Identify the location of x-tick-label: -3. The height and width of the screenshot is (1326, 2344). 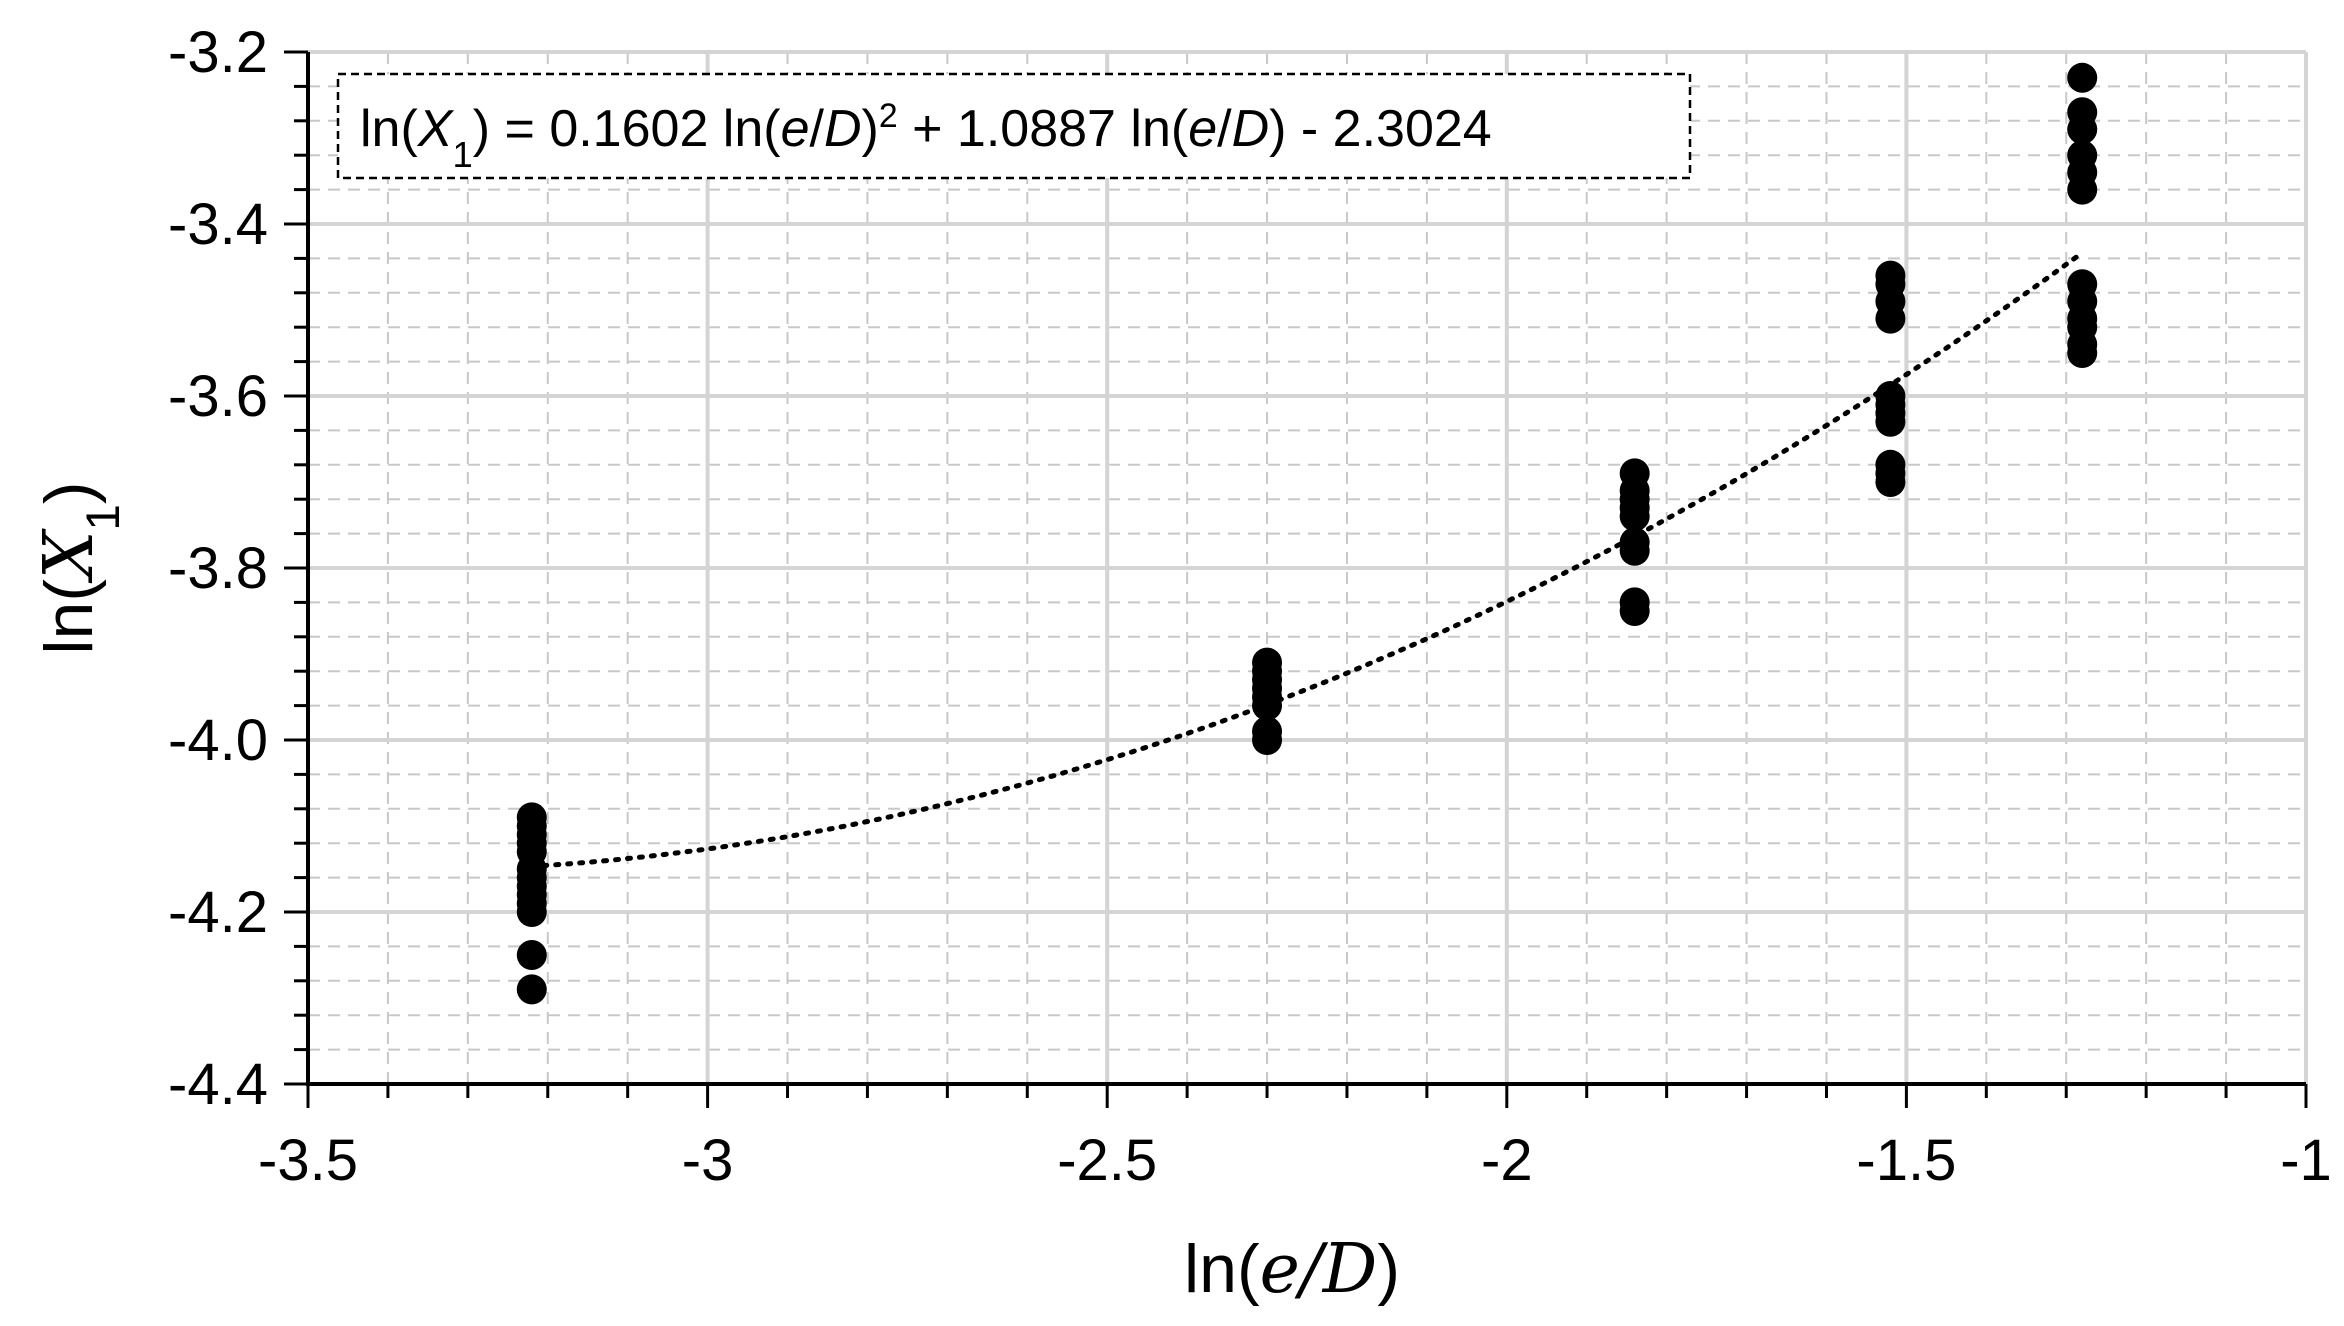
(708, 1160).